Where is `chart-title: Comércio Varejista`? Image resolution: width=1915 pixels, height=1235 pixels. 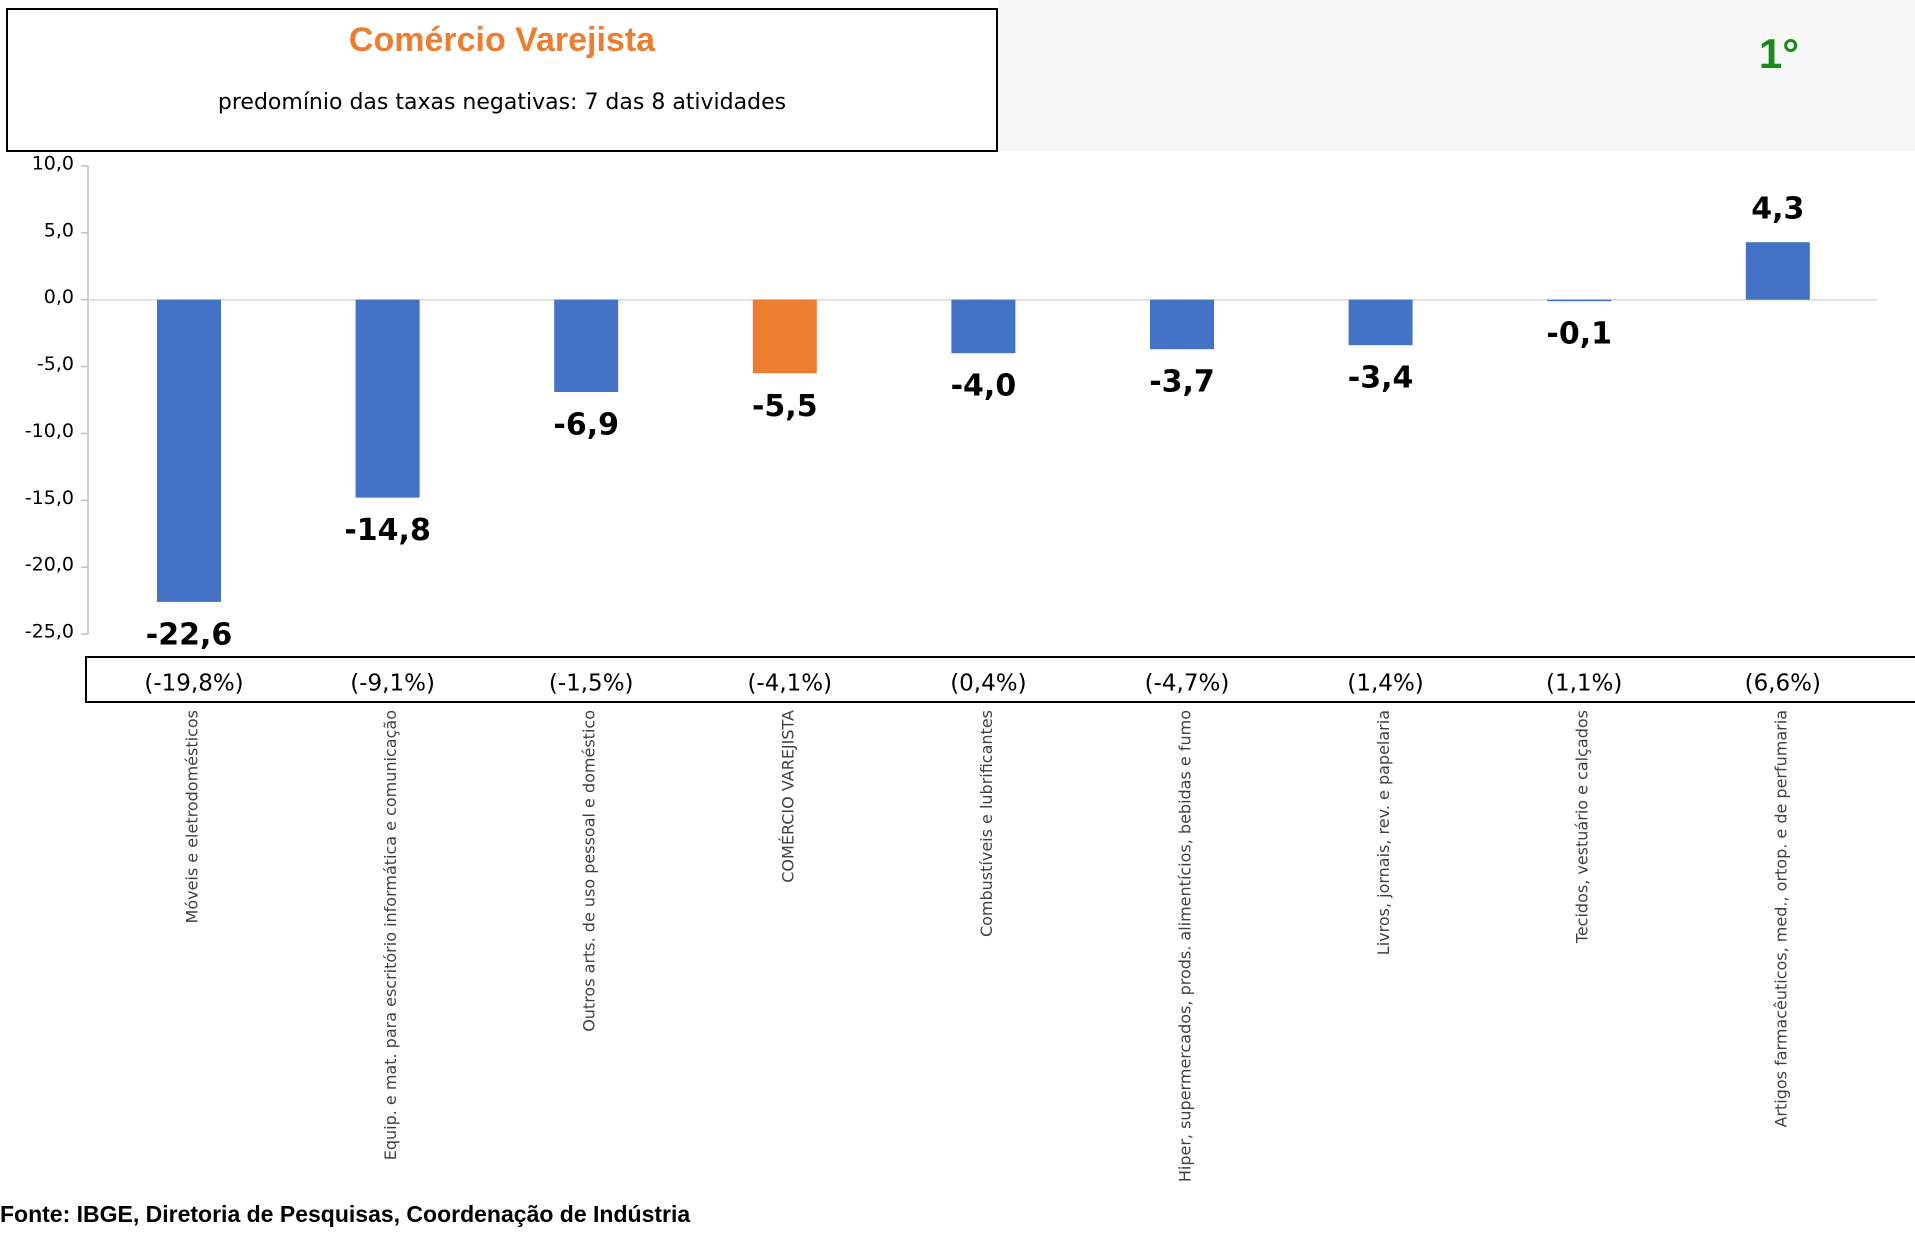
chart-title: Comércio Varejista is located at coordinates (502, 40).